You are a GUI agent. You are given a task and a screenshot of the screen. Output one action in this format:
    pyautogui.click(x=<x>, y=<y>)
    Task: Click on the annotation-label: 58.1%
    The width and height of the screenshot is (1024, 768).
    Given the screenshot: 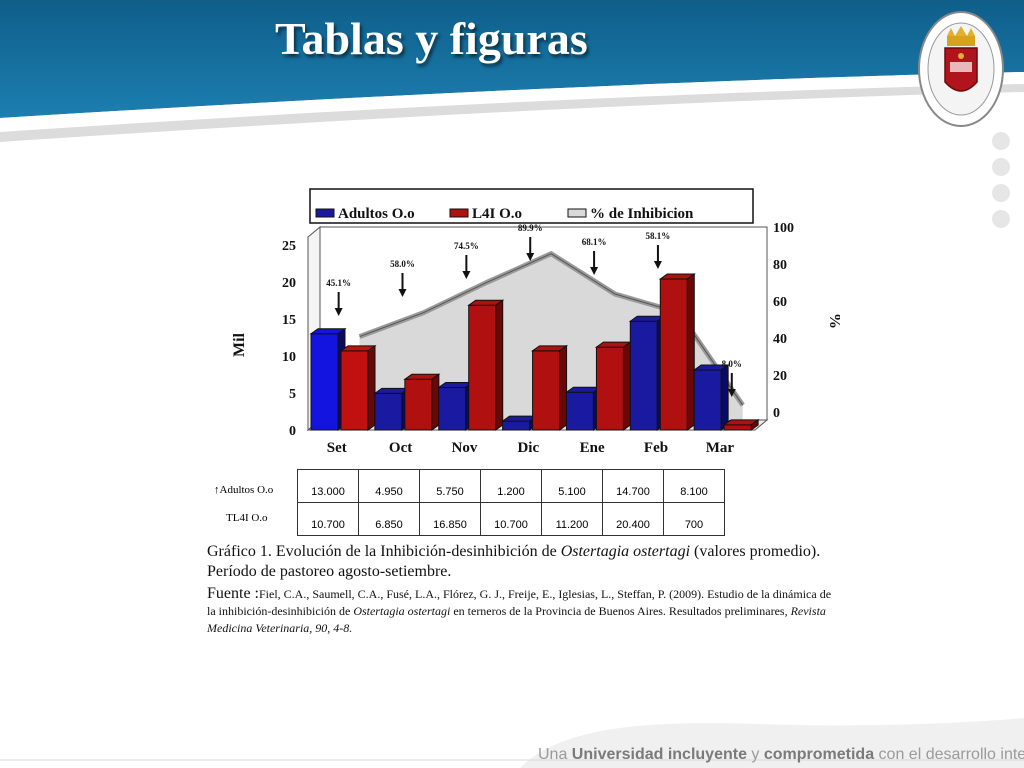 What is the action you would take?
    pyautogui.click(x=658, y=236)
    